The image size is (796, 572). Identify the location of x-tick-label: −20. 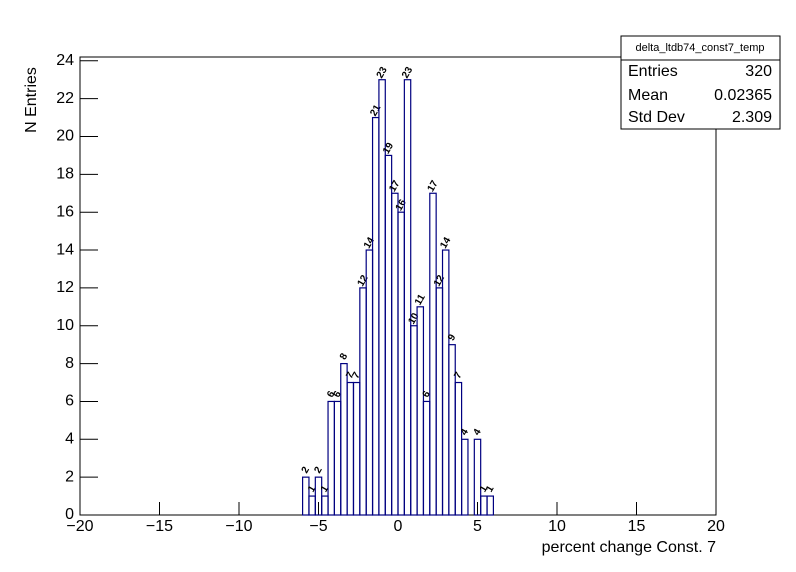
(79, 526).